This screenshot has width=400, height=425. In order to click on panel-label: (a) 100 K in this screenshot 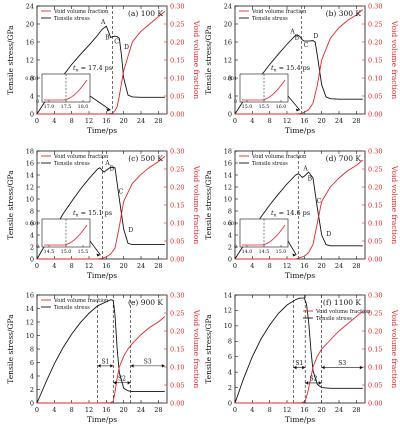, I will do `click(145, 13)`.